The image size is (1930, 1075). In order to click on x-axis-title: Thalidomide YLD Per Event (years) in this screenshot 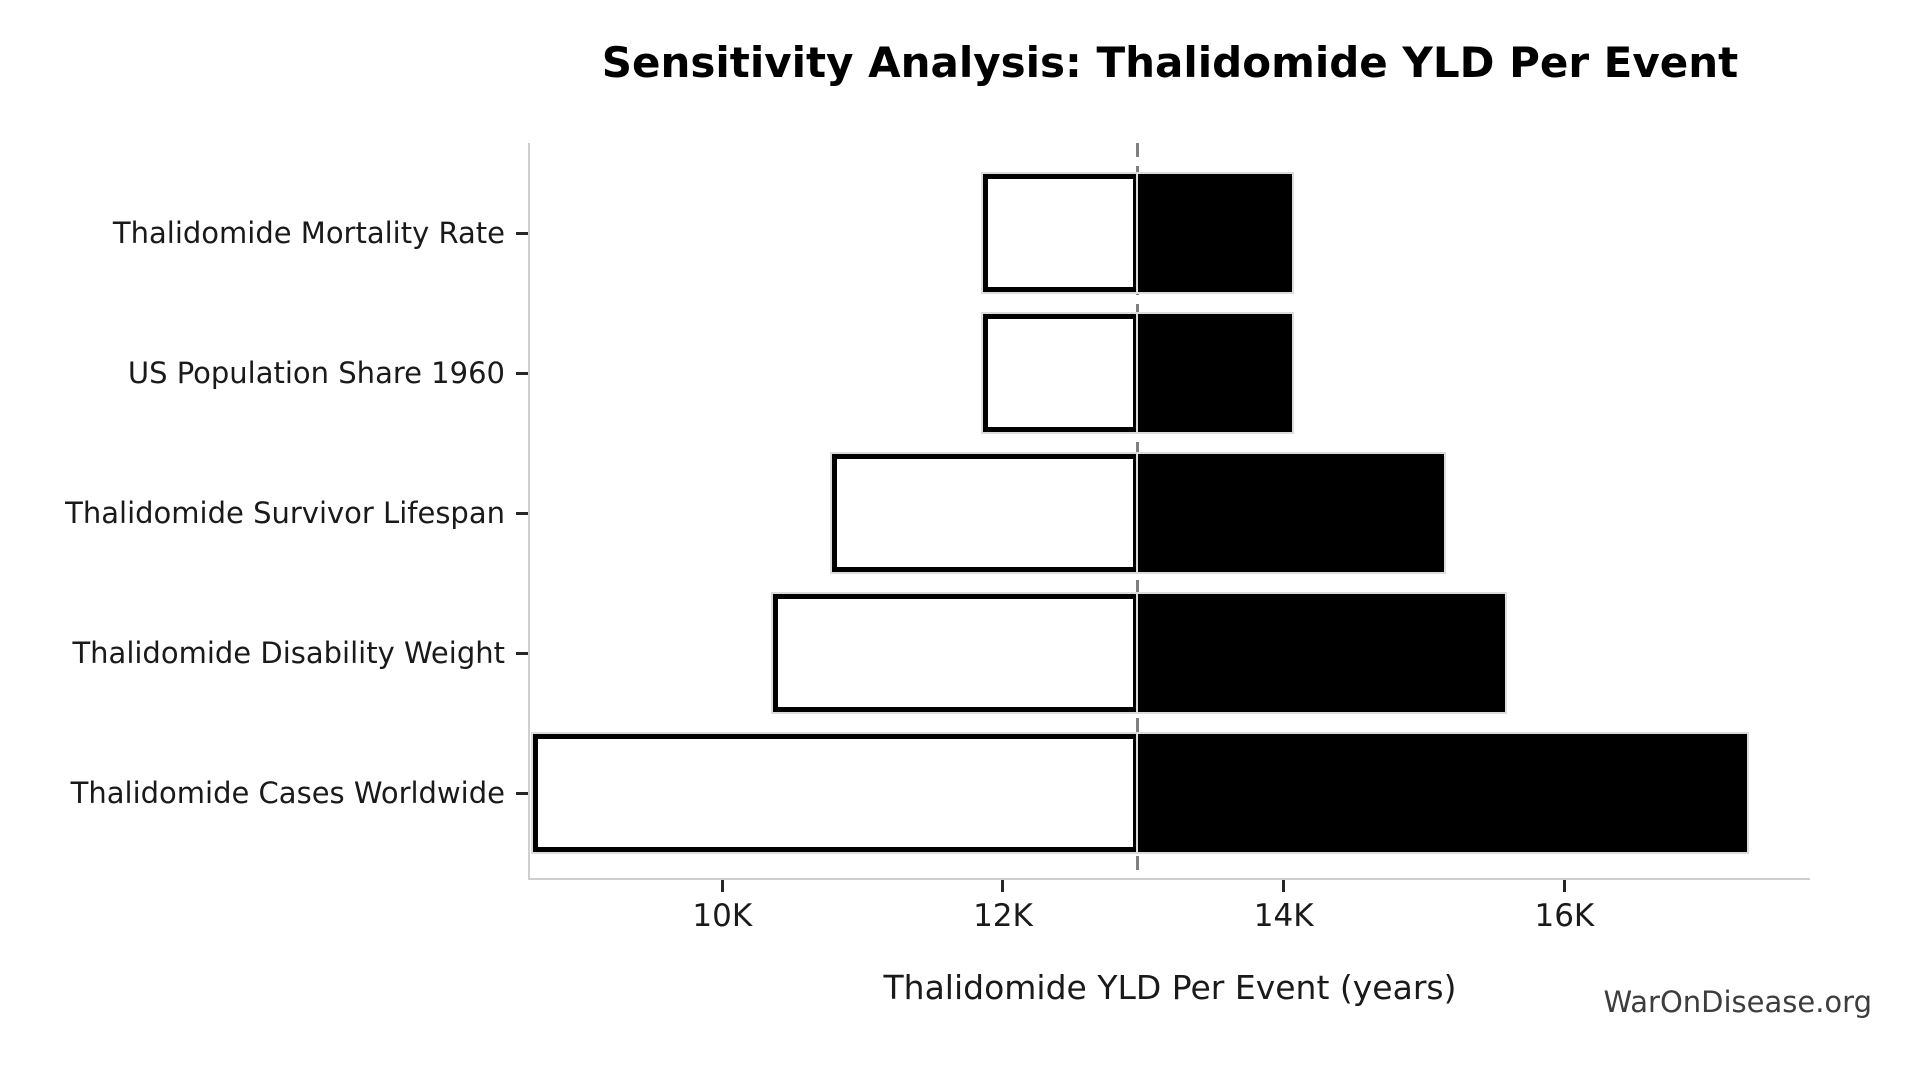, I will do `click(1170, 987)`.